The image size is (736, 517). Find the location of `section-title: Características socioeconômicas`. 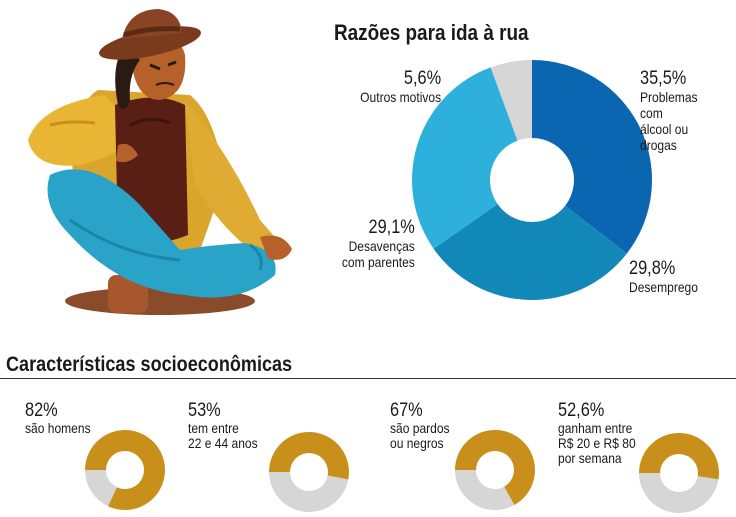

section-title: Características socioeconômicas is located at coordinates (149, 364).